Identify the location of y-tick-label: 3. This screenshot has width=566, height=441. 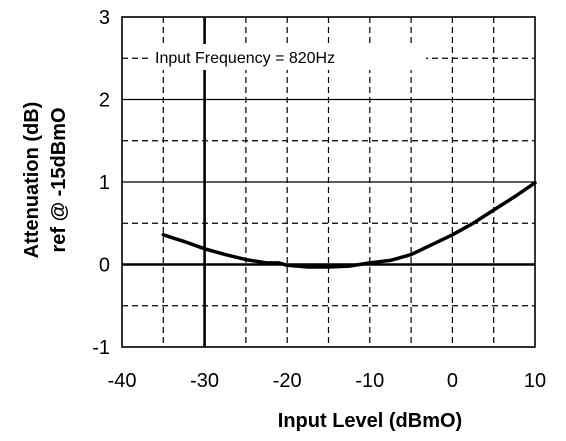
(104, 18).